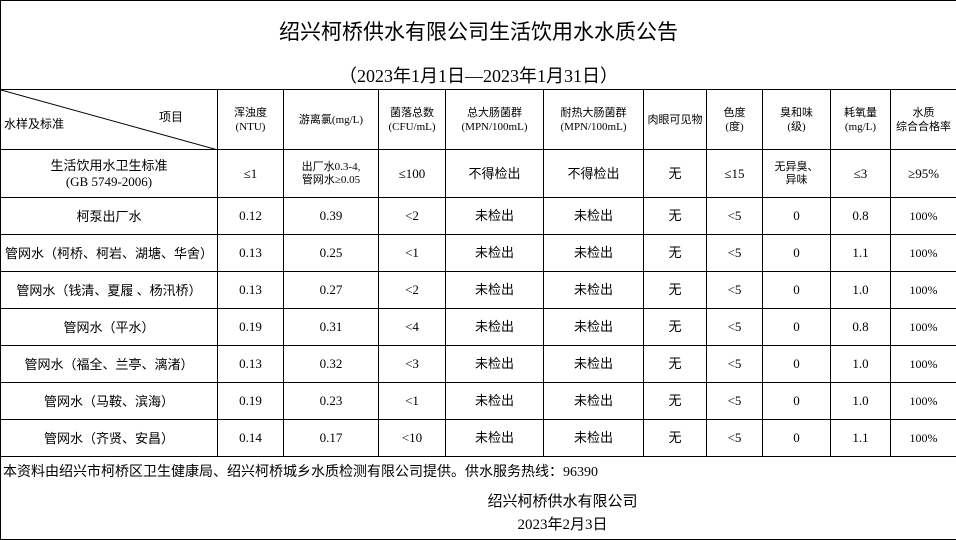 The height and width of the screenshot is (540, 956). I want to click on row-label: 管网水（钱清、夏履 、杨汛桥）, so click(109, 290).